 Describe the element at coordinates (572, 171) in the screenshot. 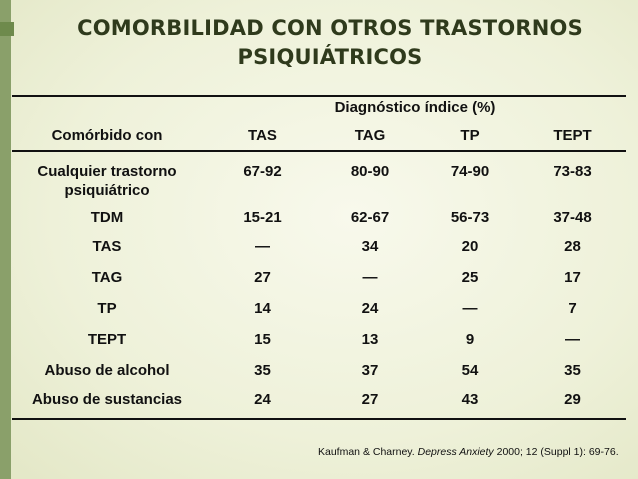

I see `cell-value: 73-83` at that location.